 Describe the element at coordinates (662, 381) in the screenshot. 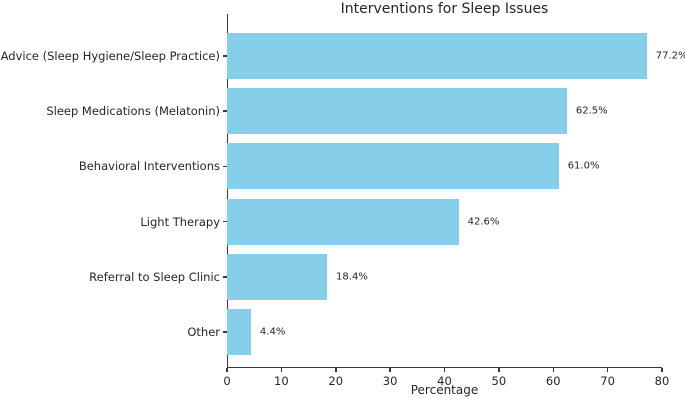

I see `x-axis-tick-label: 80` at that location.